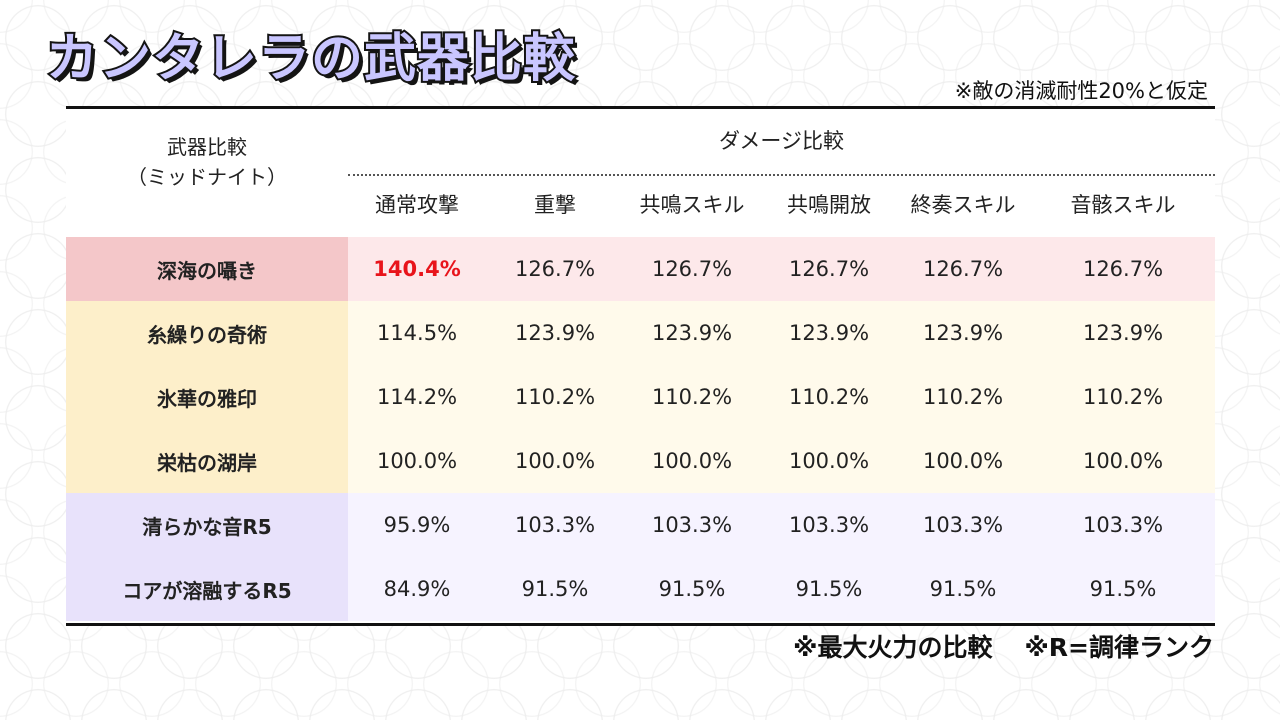  I want to click on weapon-name: 深海の囁き, so click(207, 269).